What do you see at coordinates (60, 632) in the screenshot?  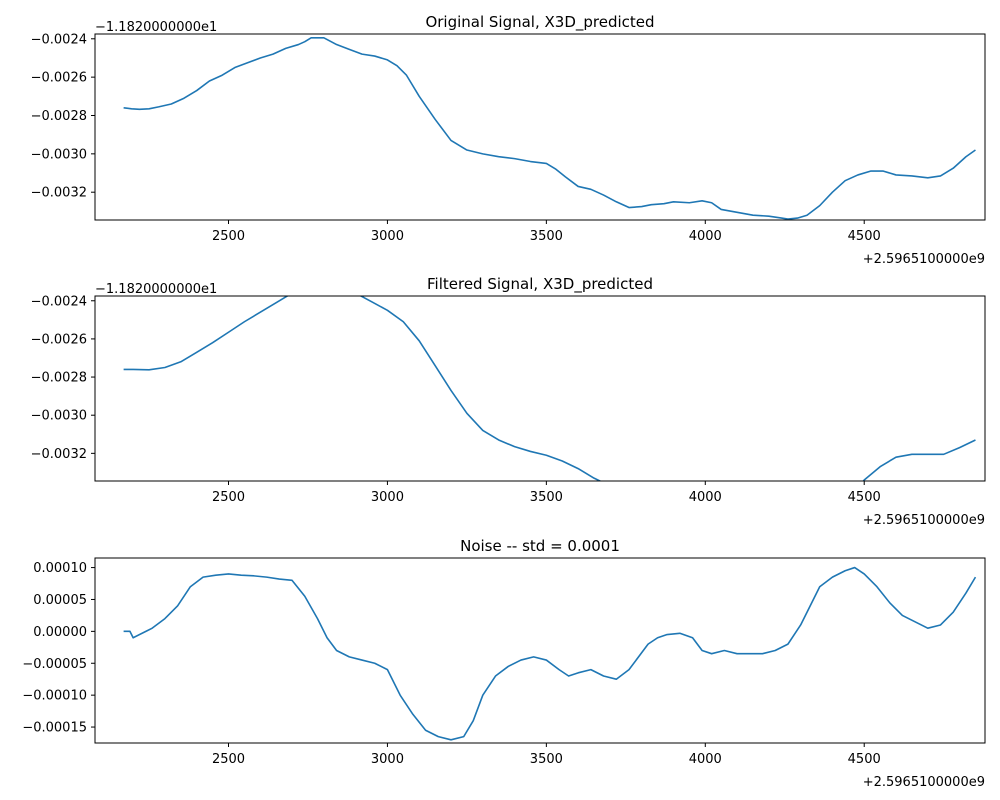 I see `y-tick-label: 0.00000` at bounding box center [60, 632].